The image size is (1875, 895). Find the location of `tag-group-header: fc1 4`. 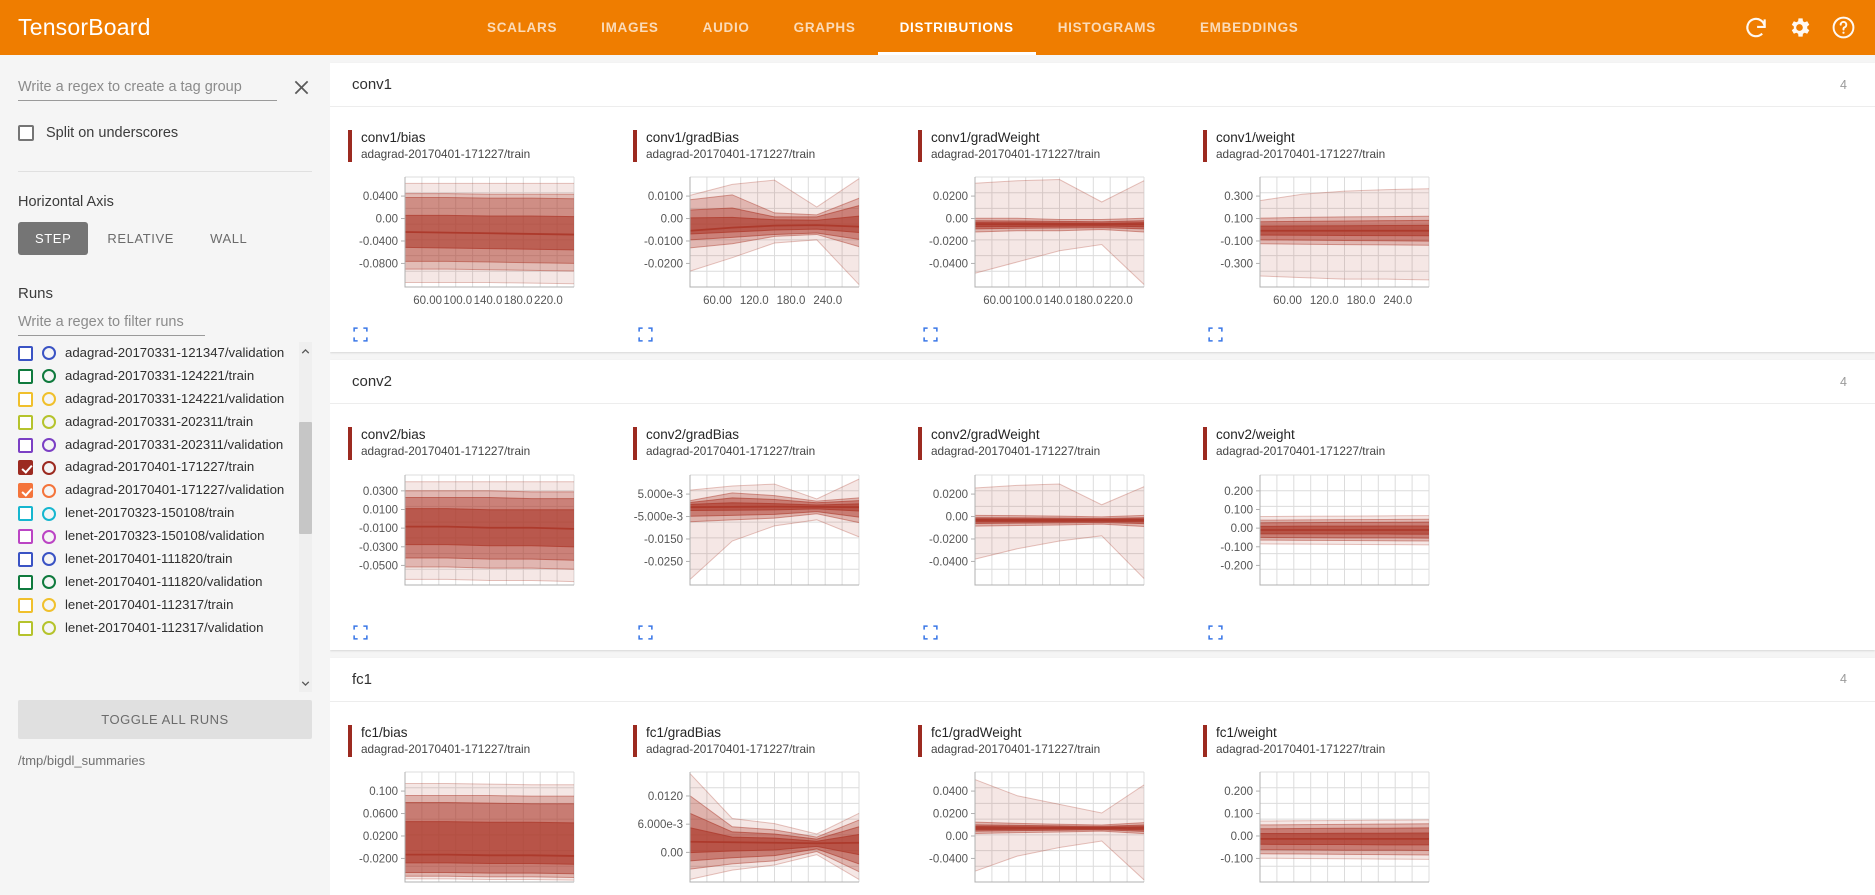

tag-group-header: fc1 4 is located at coordinates (1102, 680).